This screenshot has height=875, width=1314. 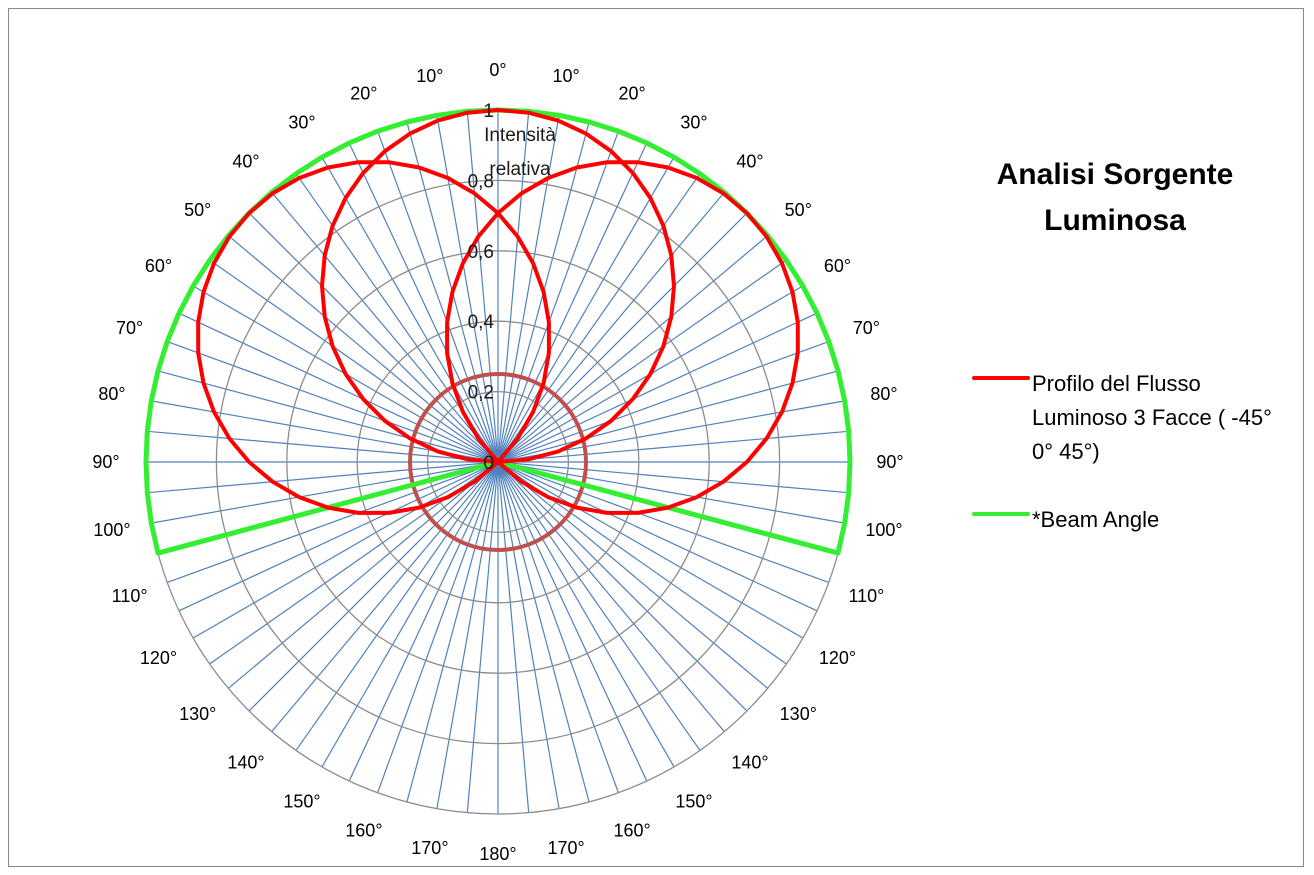 I want to click on angle-tick-label: 110°, so click(x=130, y=596).